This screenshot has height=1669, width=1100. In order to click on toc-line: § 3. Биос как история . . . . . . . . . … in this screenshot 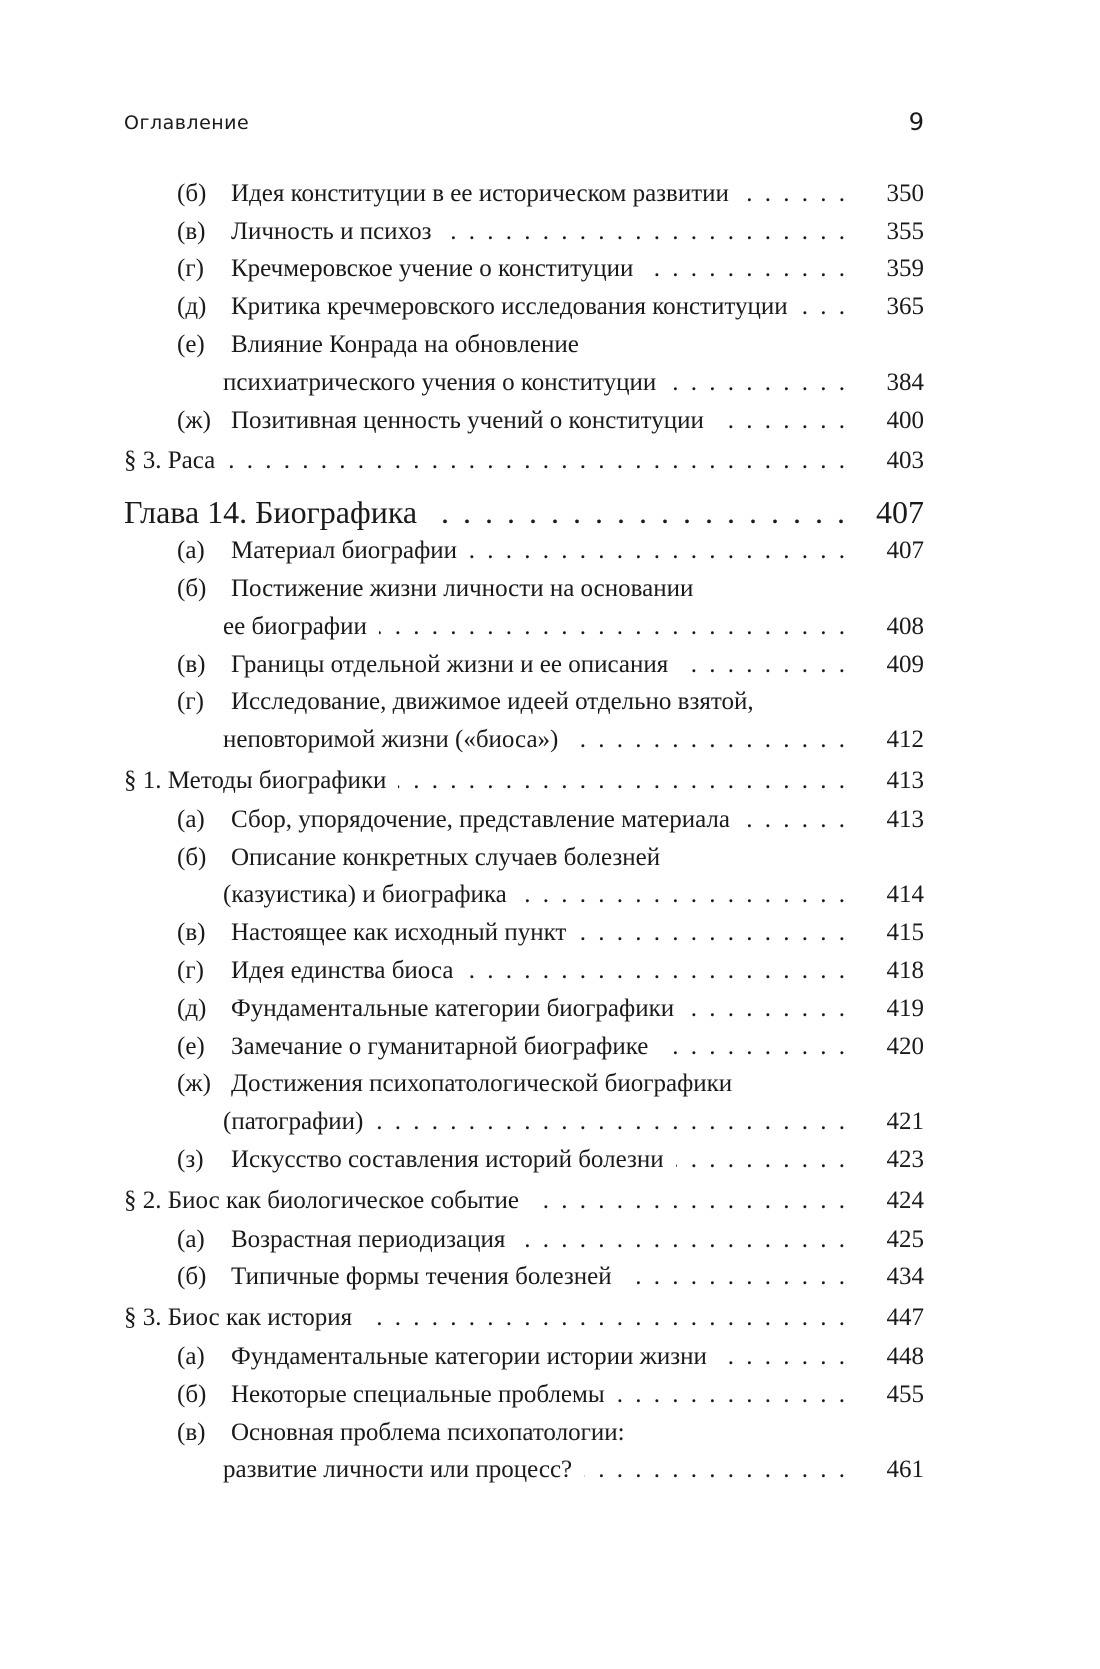, I will do `click(524, 1318)`.